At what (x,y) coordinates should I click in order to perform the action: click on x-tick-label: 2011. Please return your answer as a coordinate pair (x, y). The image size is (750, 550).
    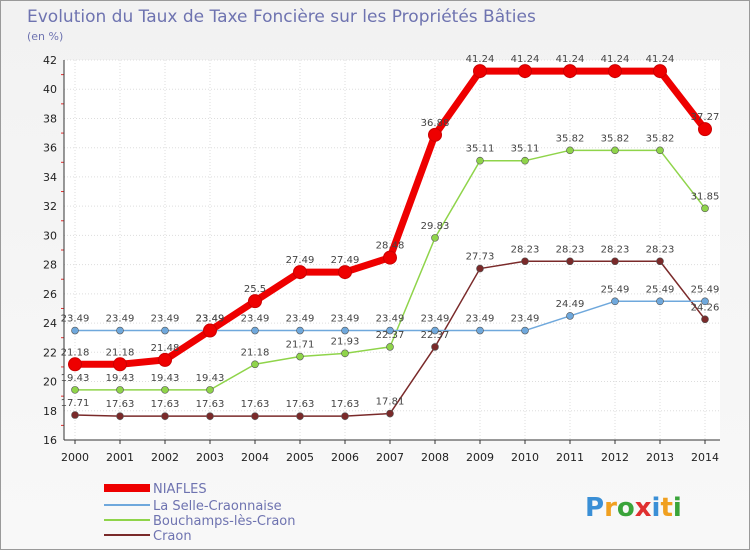
    Looking at the image, I should click on (570, 457).